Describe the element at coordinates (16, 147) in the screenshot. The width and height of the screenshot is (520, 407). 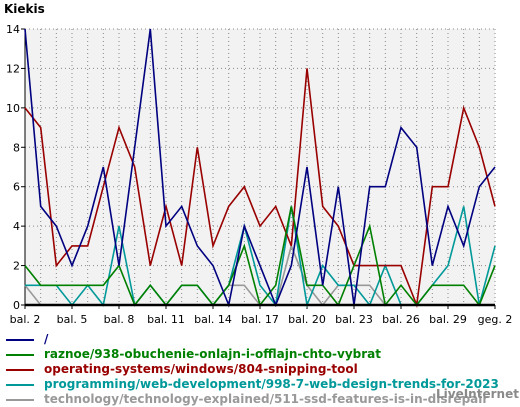
I see `y-tick-label: 8` at that location.